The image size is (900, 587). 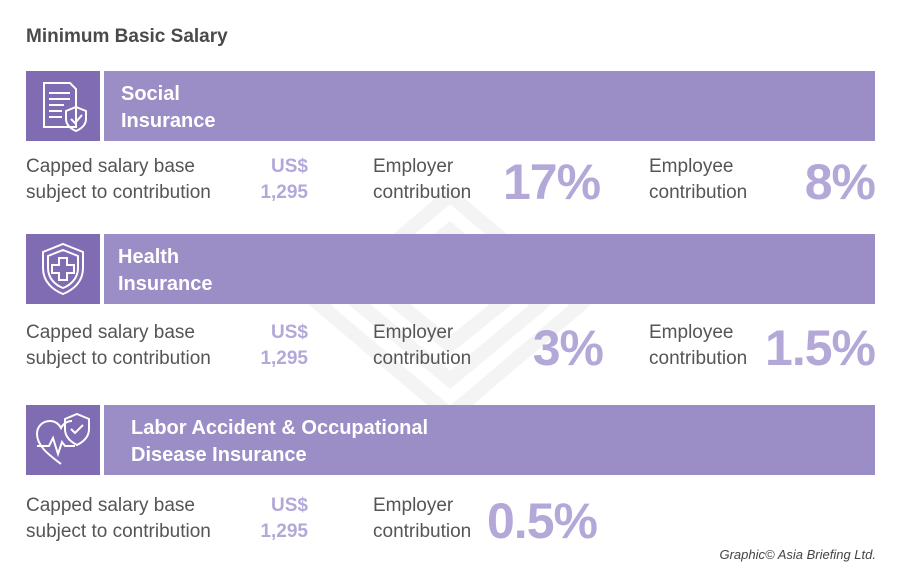 I want to click on document-shield-icon, so click(x=65, y=107).